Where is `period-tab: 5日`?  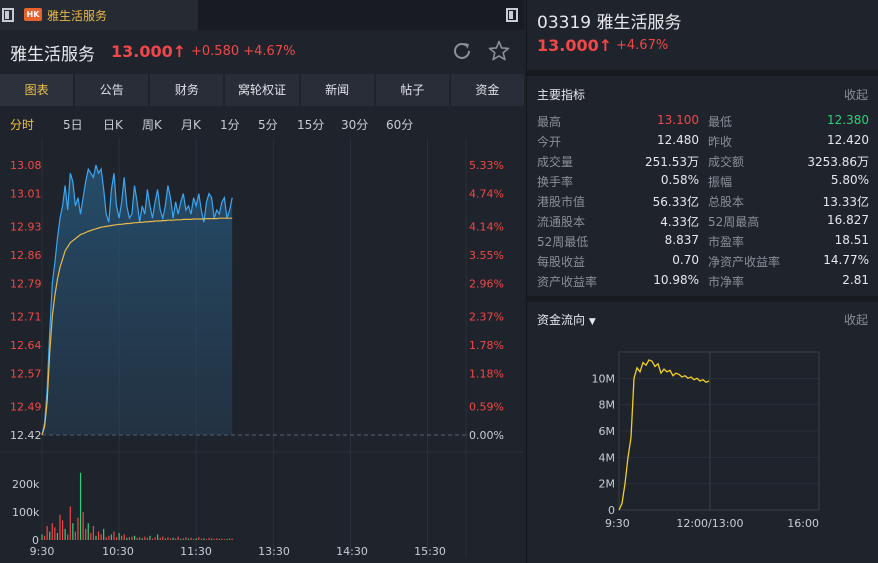 period-tab: 5日 is located at coordinates (73, 125).